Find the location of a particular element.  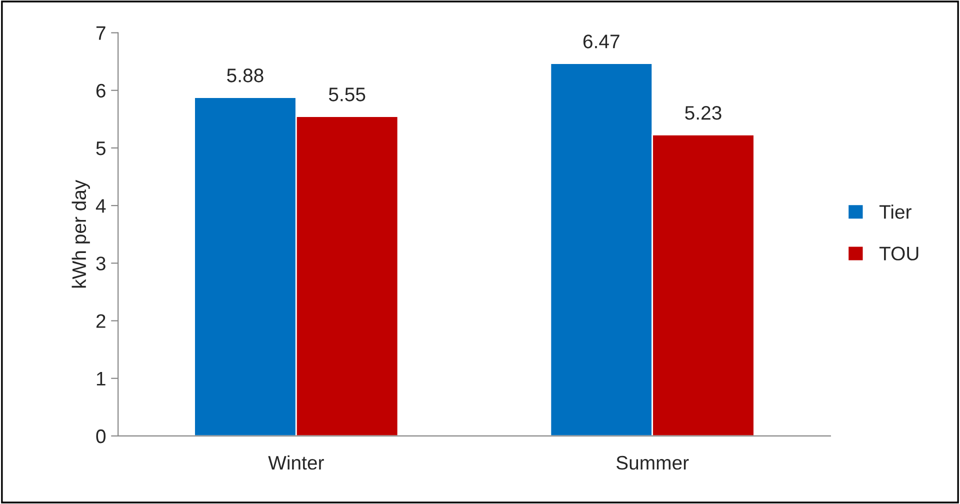

y-tick-label: 4 is located at coordinates (101, 206).